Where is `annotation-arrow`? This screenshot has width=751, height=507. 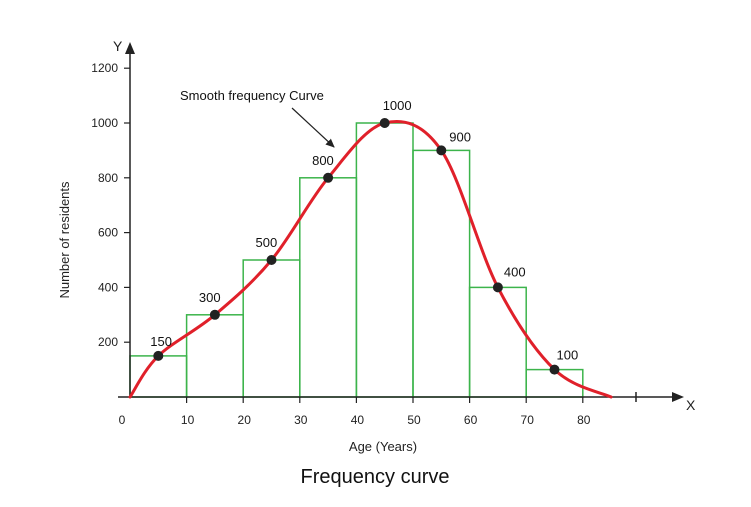
annotation-arrow is located at coordinates (313, 127).